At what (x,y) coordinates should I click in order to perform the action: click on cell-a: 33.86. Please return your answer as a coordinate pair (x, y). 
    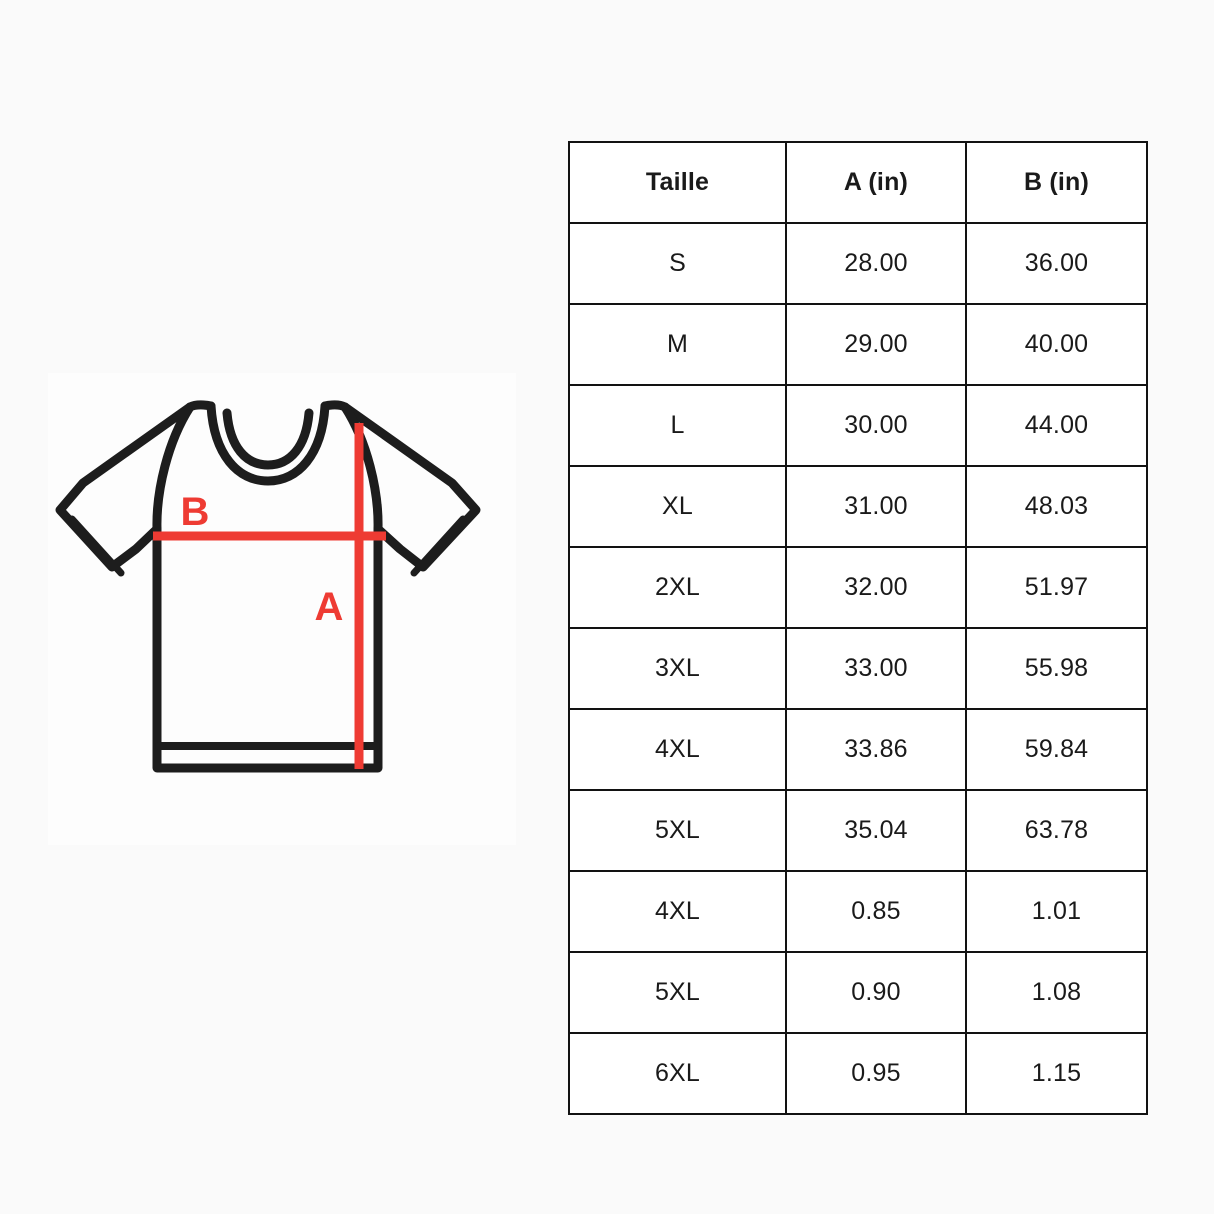
    Looking at the image, I should click on (876, 749).